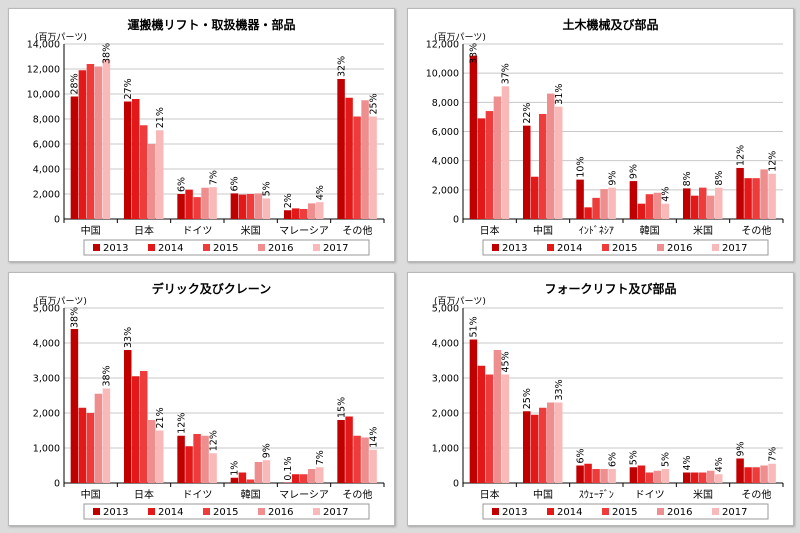 Image resolution: width=800 pixels, height=533 pixels. Describe the element at coordinates (445, 103) in the screenshot. I see `y-tick-label: 8,000` at that location.